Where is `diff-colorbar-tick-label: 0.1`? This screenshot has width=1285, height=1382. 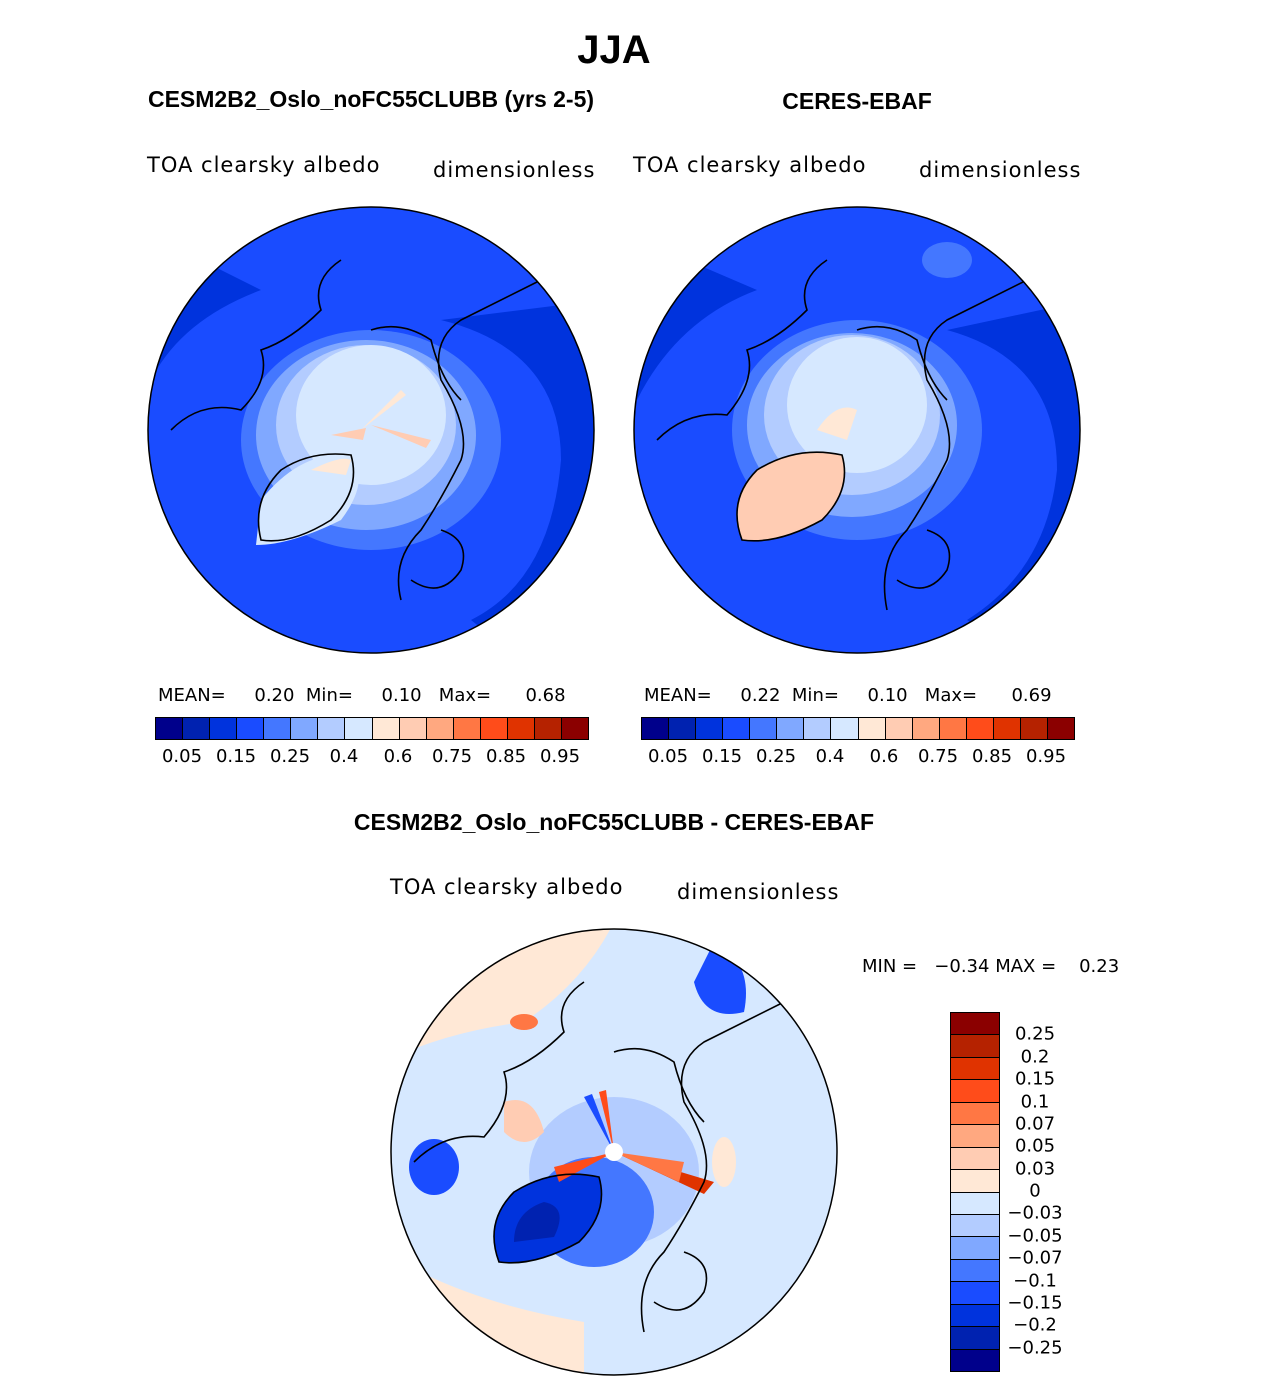 diff-colorbar-tick-label: 0.1 is located at coordinates (1035, 1101).